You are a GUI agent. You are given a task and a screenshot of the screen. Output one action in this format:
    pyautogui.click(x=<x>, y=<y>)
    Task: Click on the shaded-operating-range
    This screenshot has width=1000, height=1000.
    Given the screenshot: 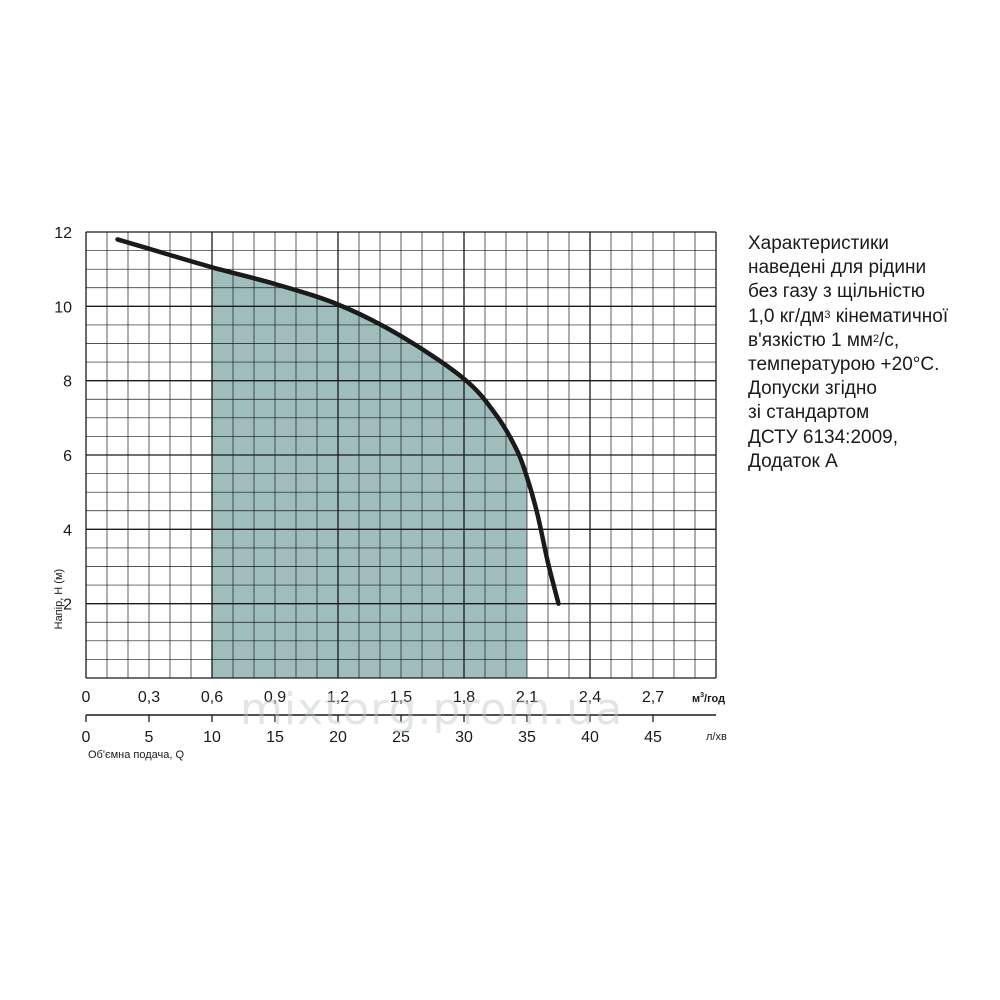 What is the action you would take?
    pyautogui.click(x=369, y=472)
    